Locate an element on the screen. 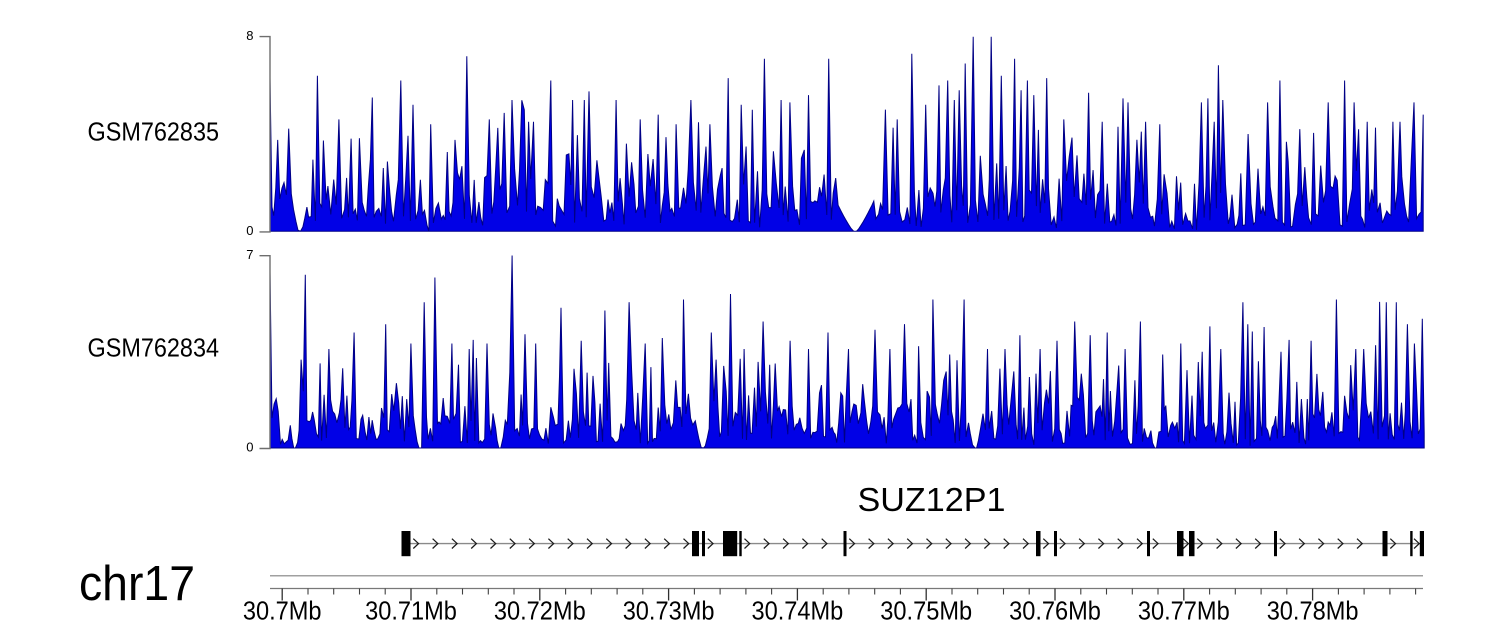  svg-text: 30.74Mb is located at coordinates (798, 611).